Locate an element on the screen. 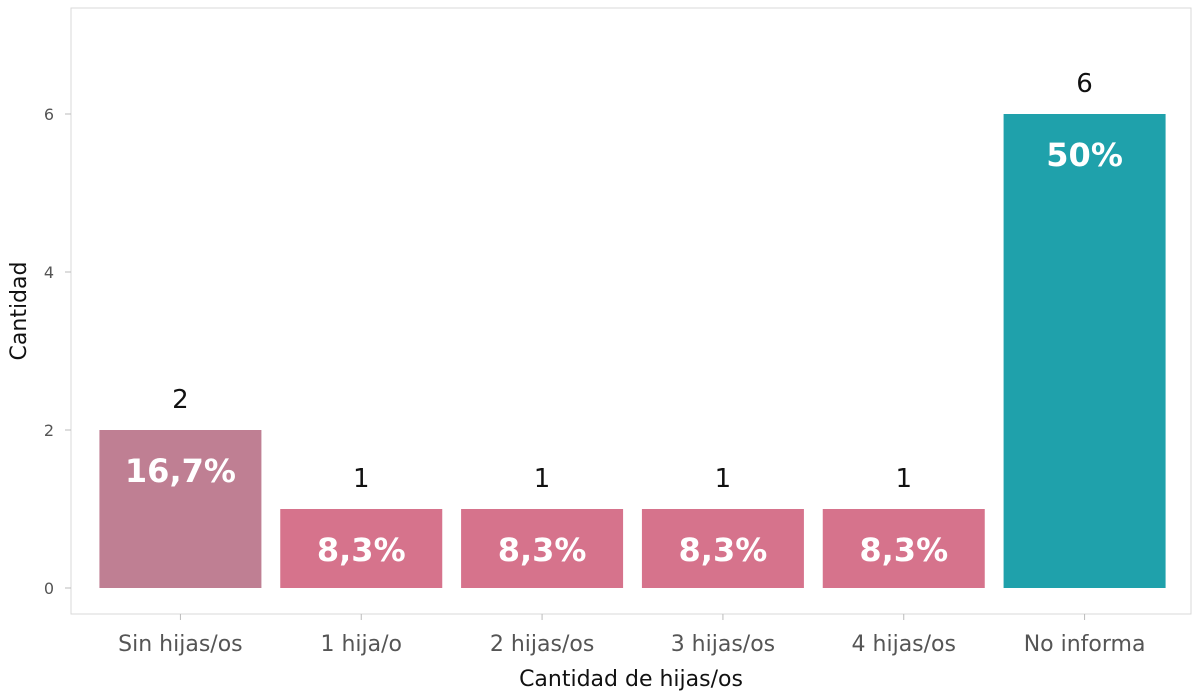 This screenshot has height=700, width=1200. y-tick-label: 4 is located at coordinates (49, 272).